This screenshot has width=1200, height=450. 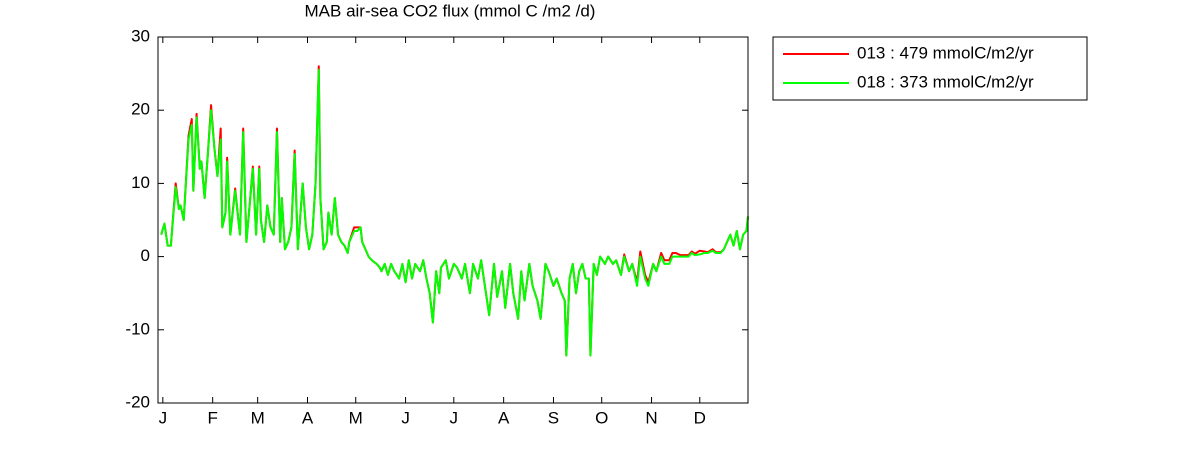 What do you see at coordinates (651, 417) in the screenshot?
I see `x-tick-label: N` at bounding box center [651, 417].